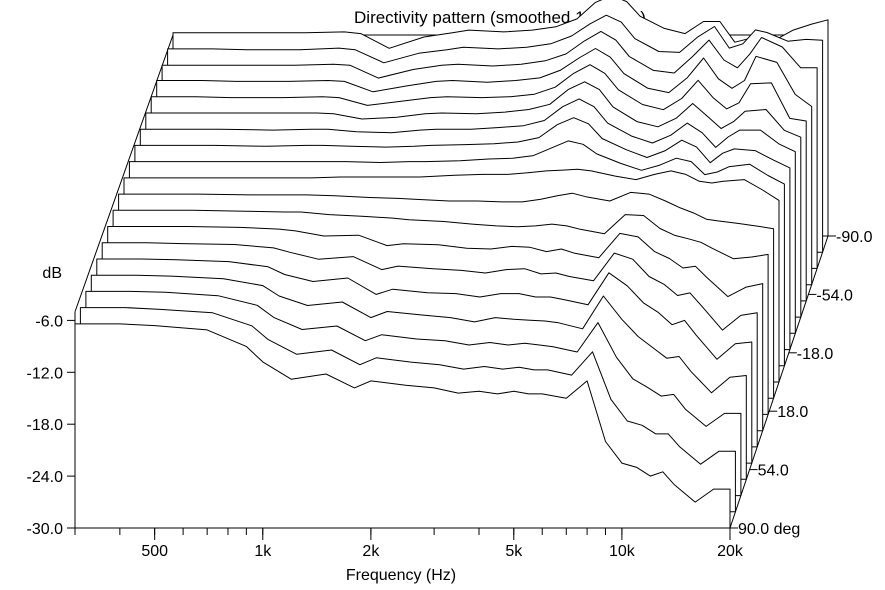  What do you see at coordinates (834, 295) in the screenshot?
I see `angle-tick-label: -54.0` at bounding box center [834, 295].